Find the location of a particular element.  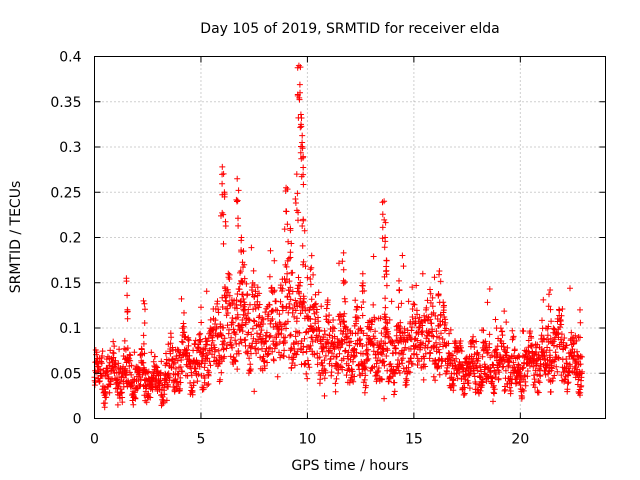

x-axis-label: GPS time / hours is located at coordinates (349, 466).